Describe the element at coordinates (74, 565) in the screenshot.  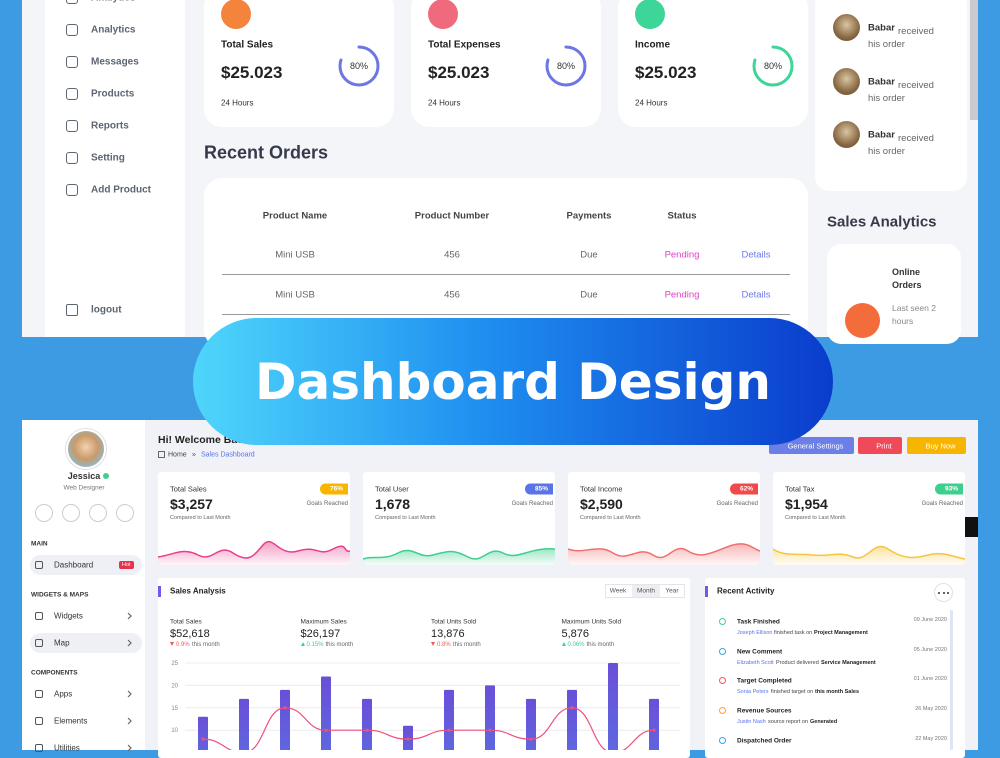
I see `nav-item: Dashboard` at that location.